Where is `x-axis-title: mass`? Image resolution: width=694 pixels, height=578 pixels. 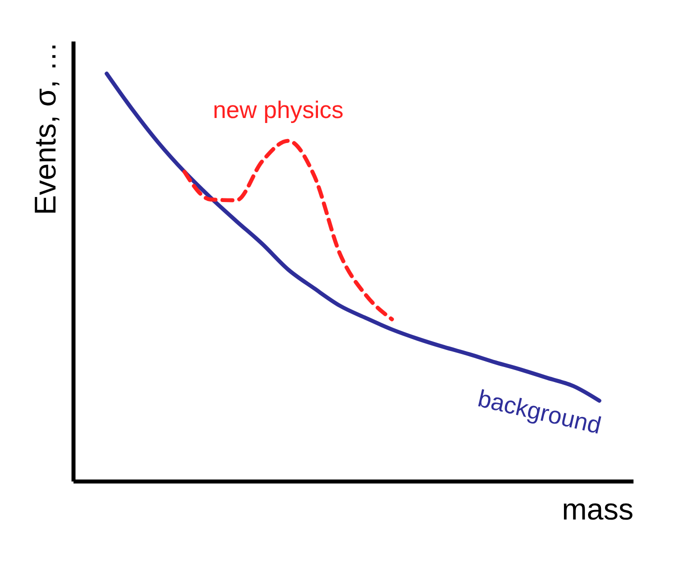 x-axis-title: mass is located at coordinates (598, 510).